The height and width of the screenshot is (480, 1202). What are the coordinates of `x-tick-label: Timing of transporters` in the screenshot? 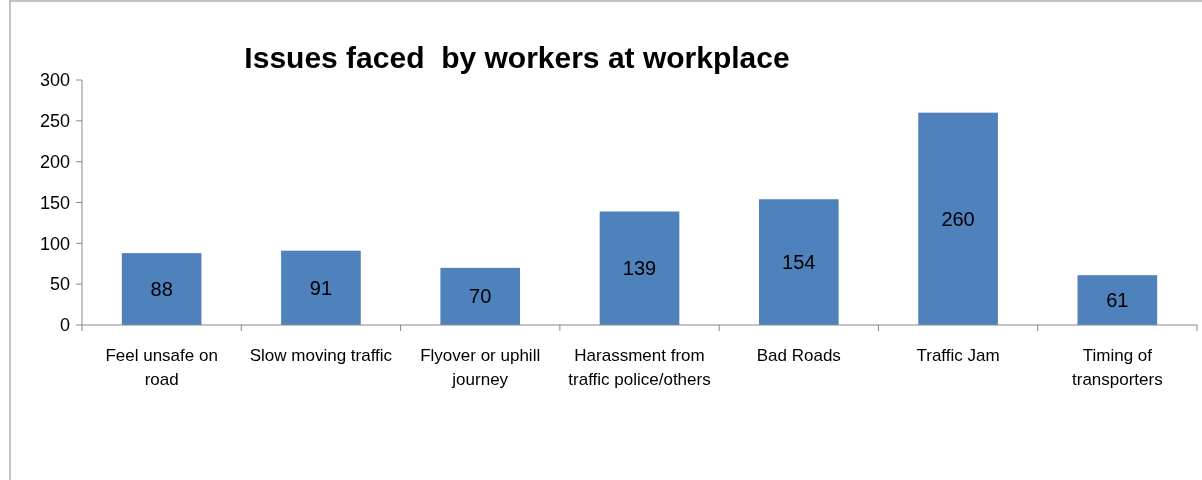 It's located at (1117, 367).